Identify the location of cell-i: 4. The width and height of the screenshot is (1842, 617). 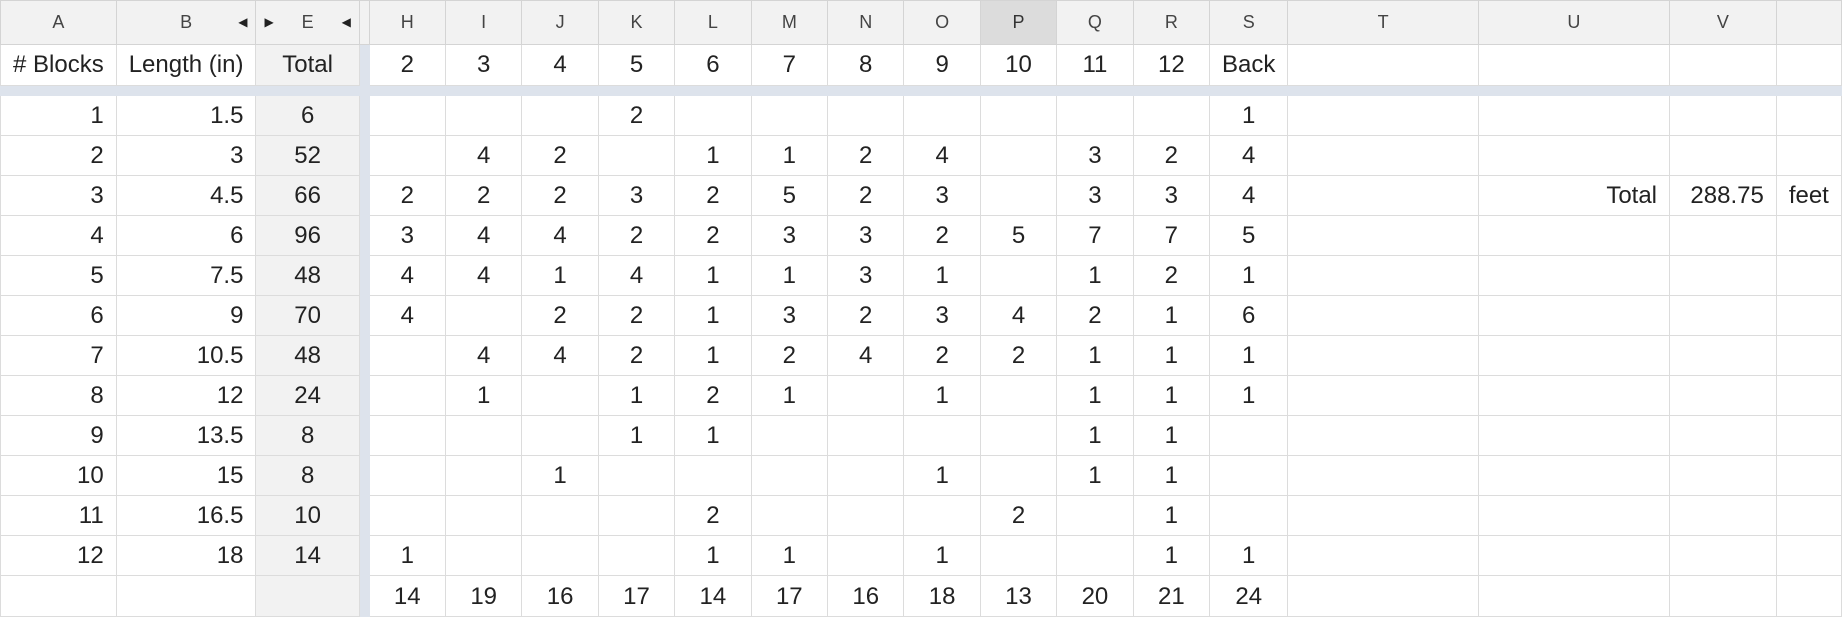
(483, 275).